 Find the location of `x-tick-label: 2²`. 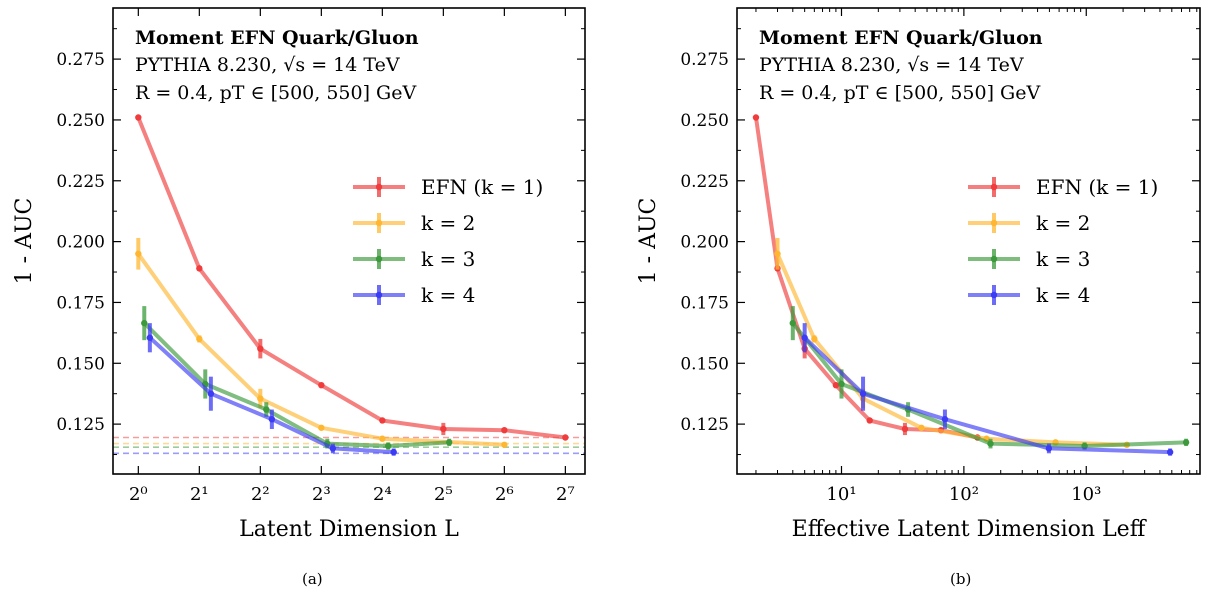

x-tick-label: 2² is located at coordinates (260, 494).